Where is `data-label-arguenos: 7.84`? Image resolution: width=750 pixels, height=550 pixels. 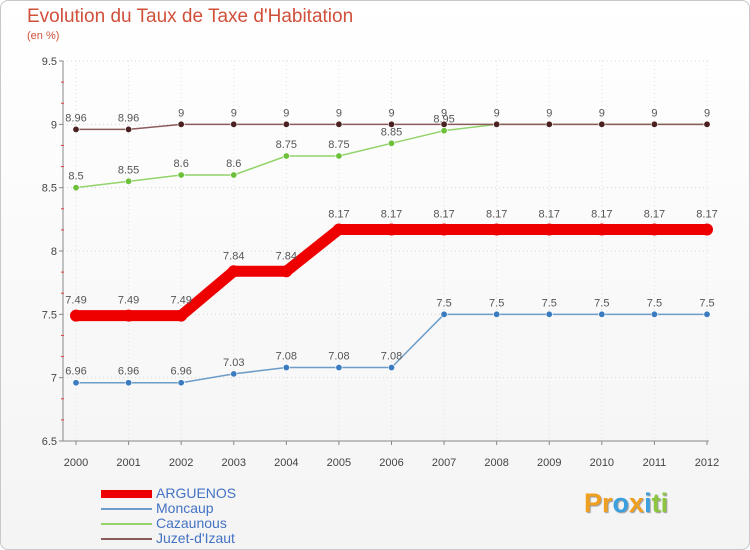
data-label-arguenos: 7.84 is located at coordinates (286, 256).